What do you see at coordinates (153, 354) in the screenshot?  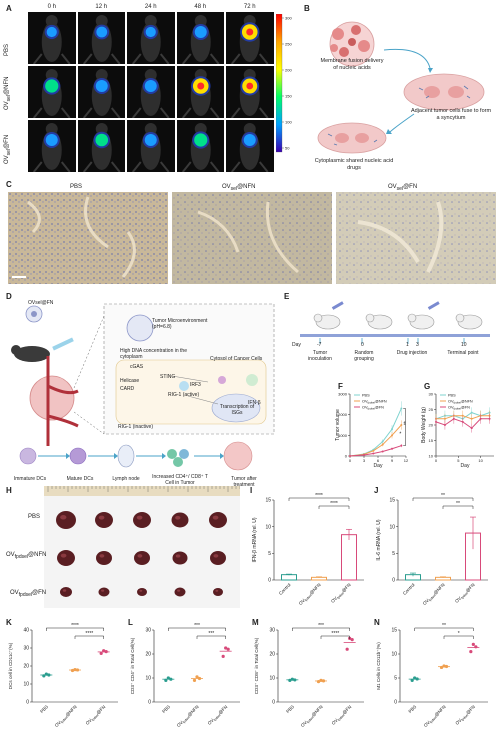 I see `d-box-text-1: High DNA concentration in the cytoplasm` at bounding box center [153, 354].